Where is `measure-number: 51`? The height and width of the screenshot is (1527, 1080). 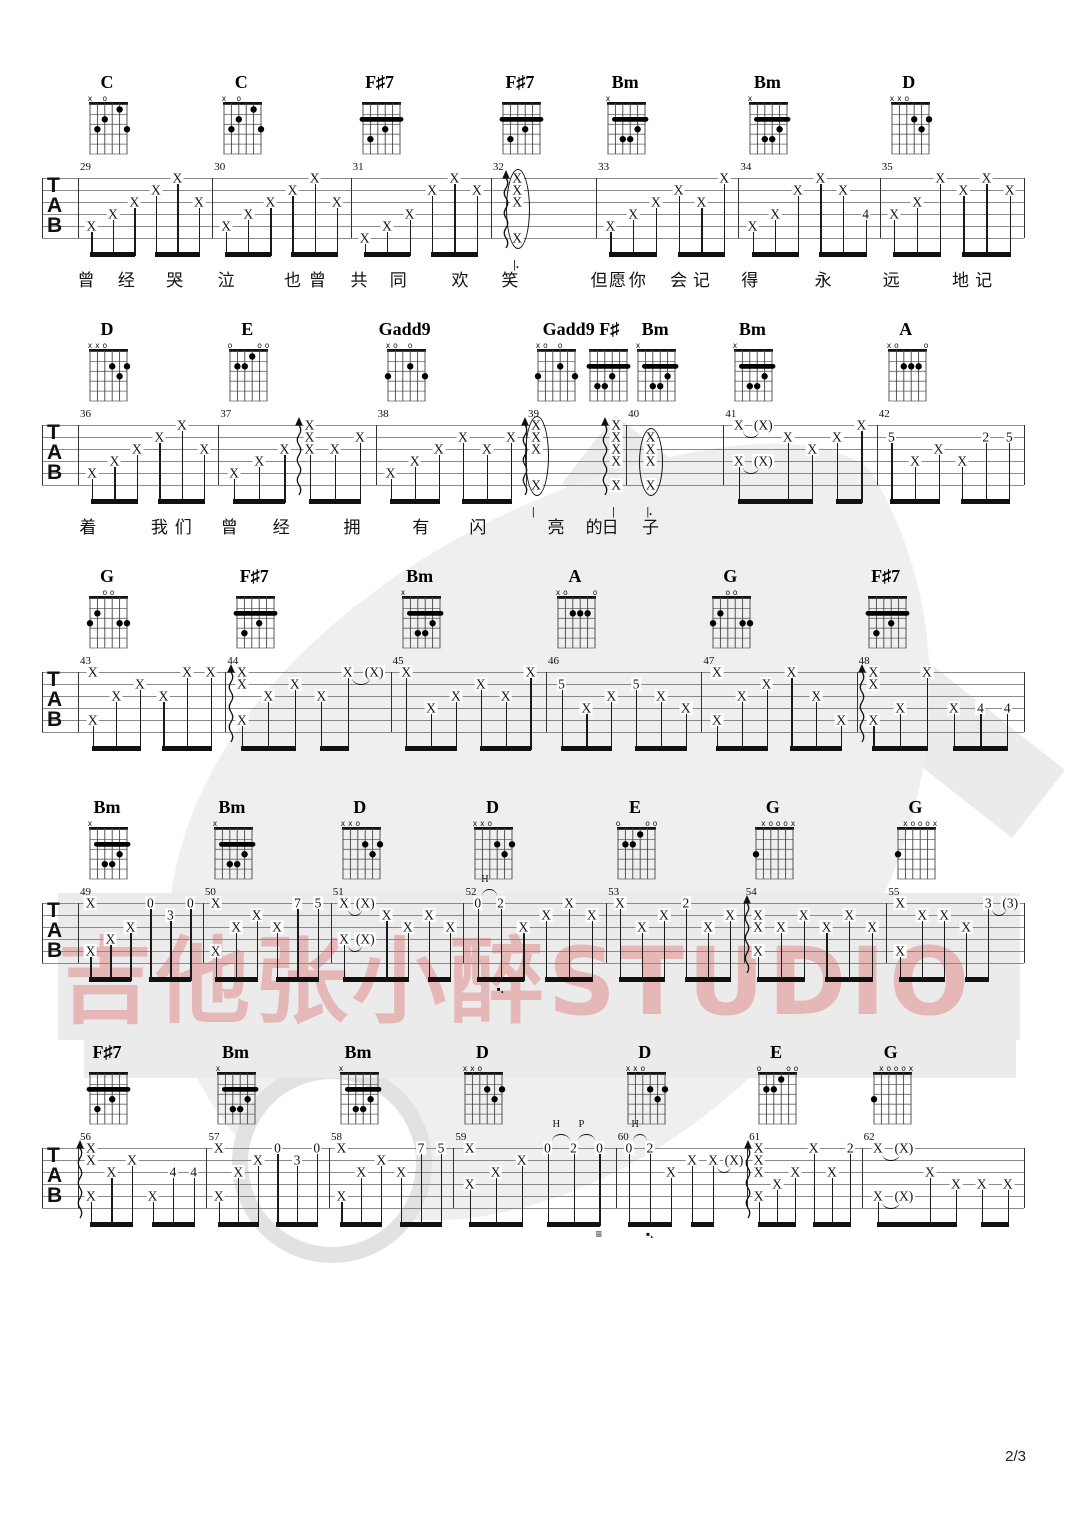
measure-number: 51 is located at coordinates (338, 892).